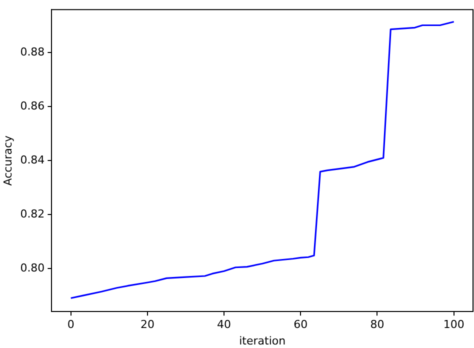 The width and height of the screenshot is (474, 348). What do you see at coordinates (377, 325) in the screenshot?
I see `x-tick-label: 80` at bounding box center [377, 325].